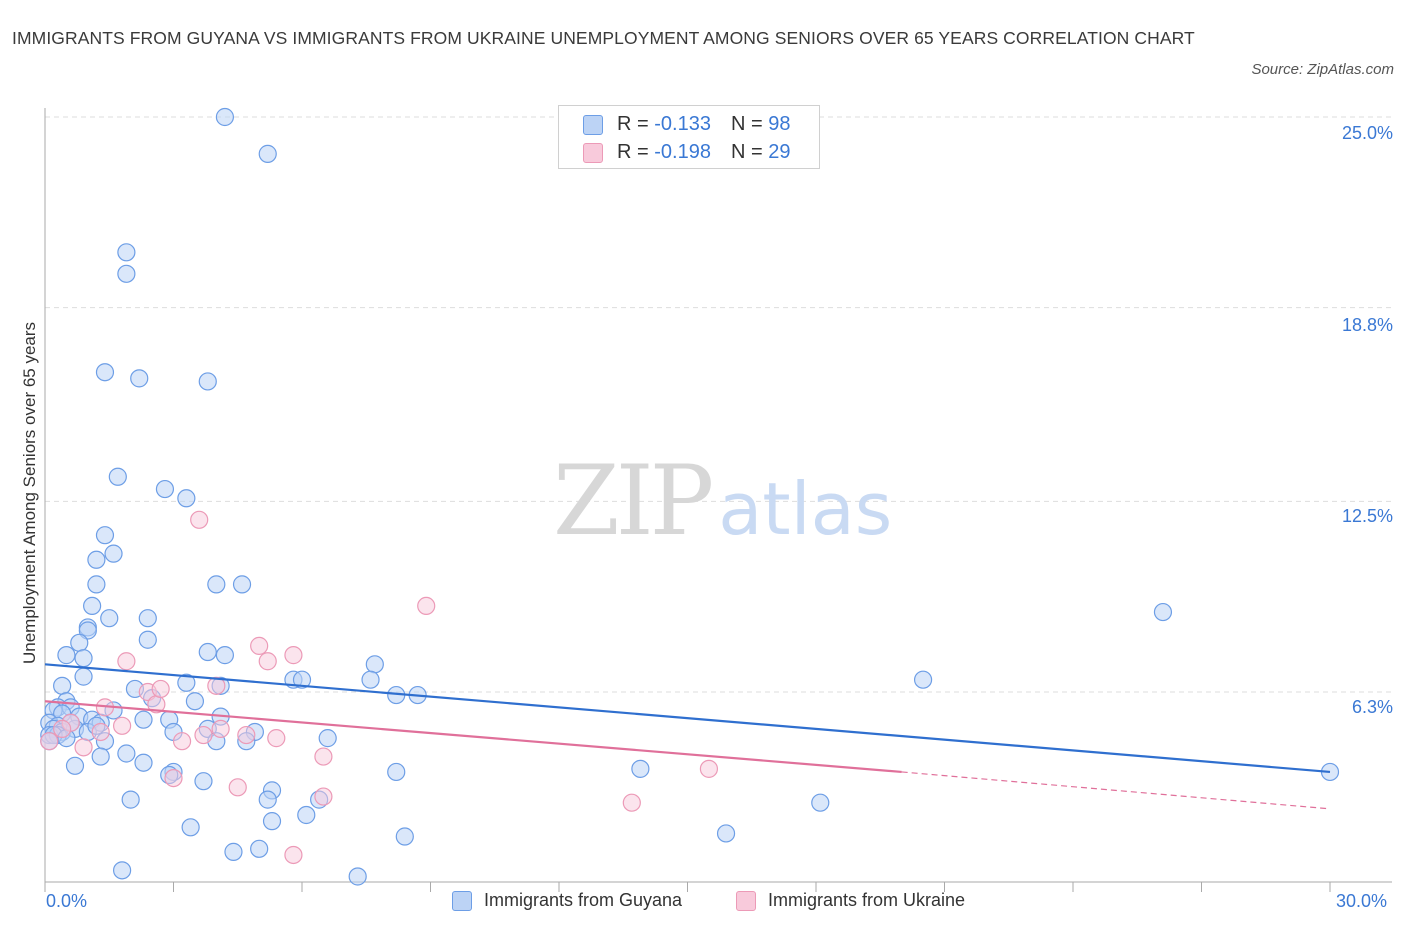  What do you see at coordinates (29, 493) in the screenshot?
I see `y-axis-label: Unemployment Among Seniors over 65 years` at bounding box center [29, 493].